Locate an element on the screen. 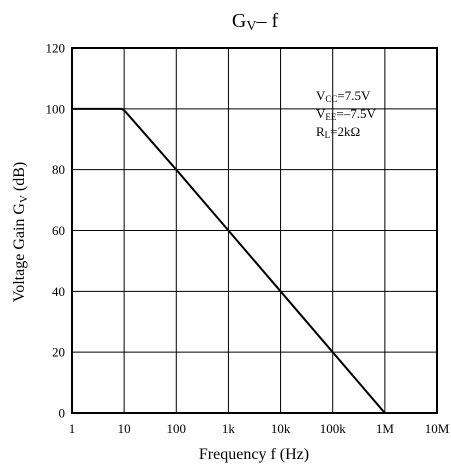 This screenshot has height=475, width=451. x-tick-label: 100k is located at coordinates (333, 428).